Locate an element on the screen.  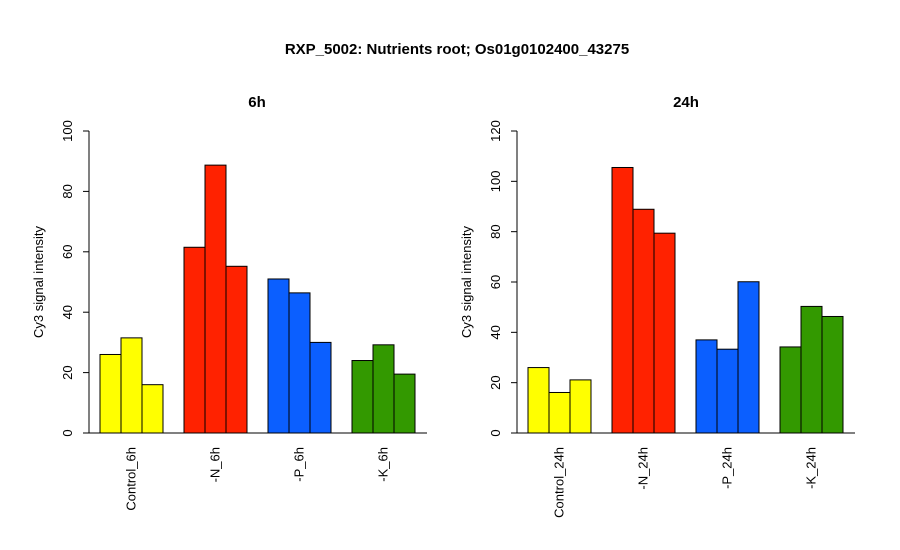
x-tick-label: Control_6h is located at coordinates (131, 479).